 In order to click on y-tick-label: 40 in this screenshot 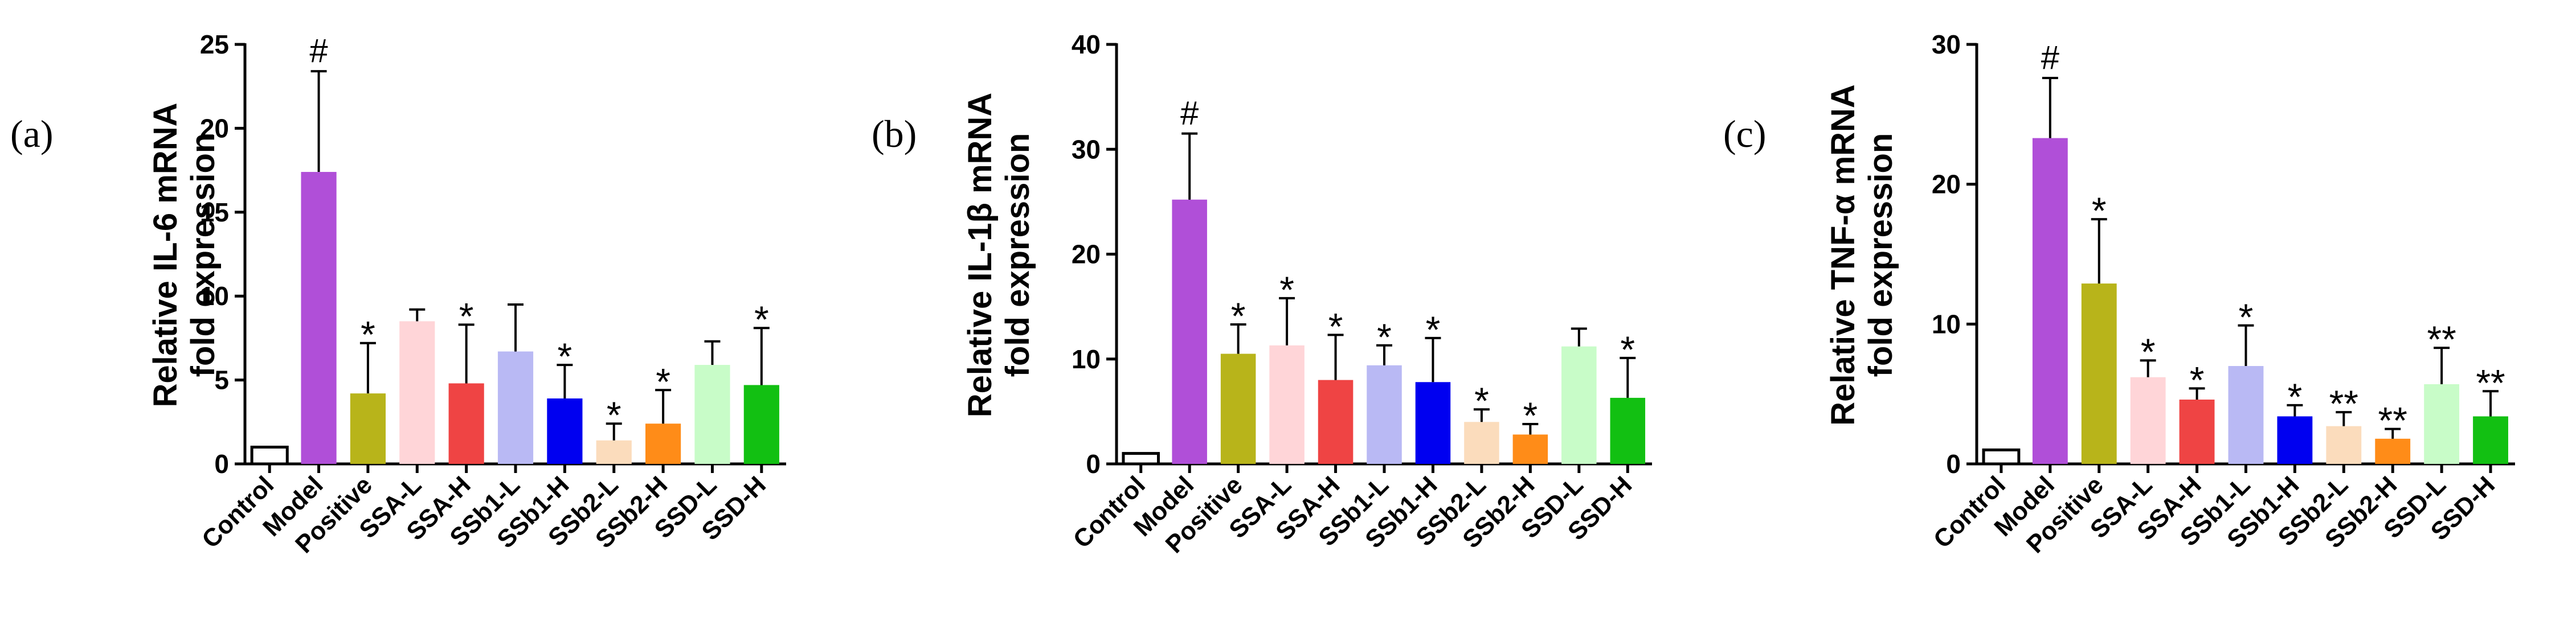, I will do `click(1086, 44)`.